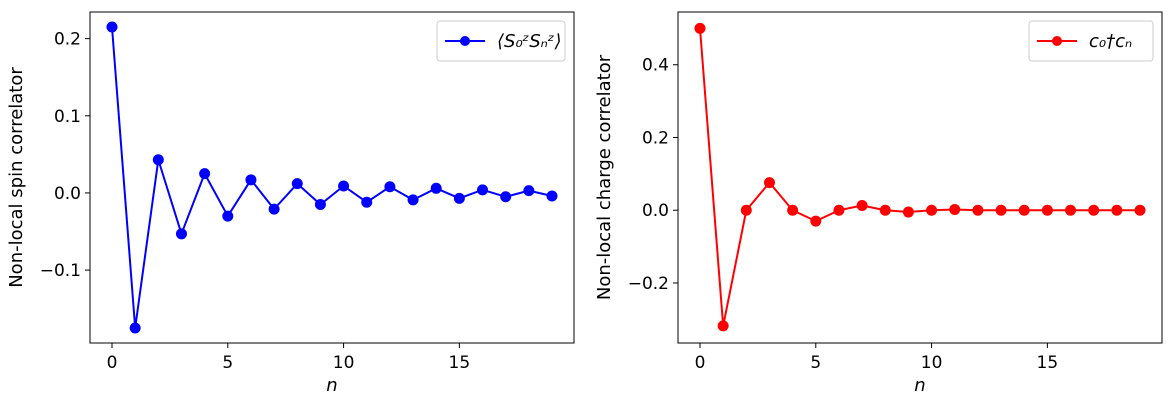  I want to click on legend-label: c₀†cₙ, so click(1110, 41).